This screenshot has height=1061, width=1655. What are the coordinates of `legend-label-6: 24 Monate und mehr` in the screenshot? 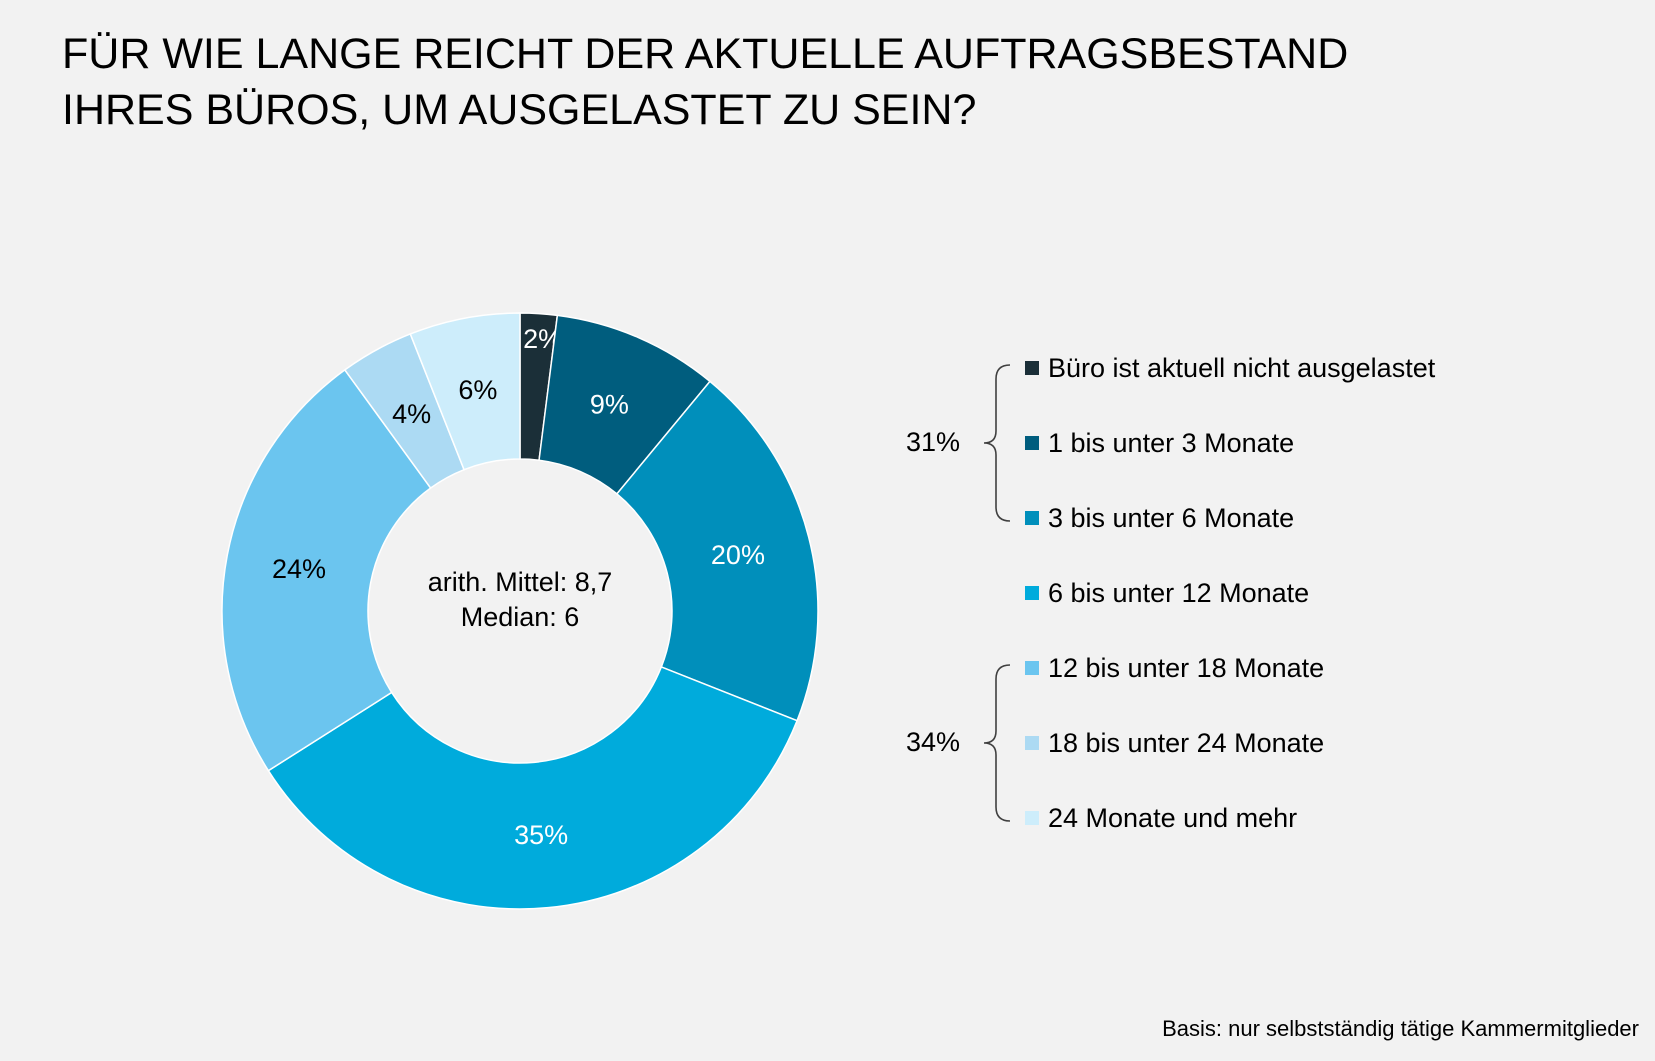 It's located at (1173, 817).